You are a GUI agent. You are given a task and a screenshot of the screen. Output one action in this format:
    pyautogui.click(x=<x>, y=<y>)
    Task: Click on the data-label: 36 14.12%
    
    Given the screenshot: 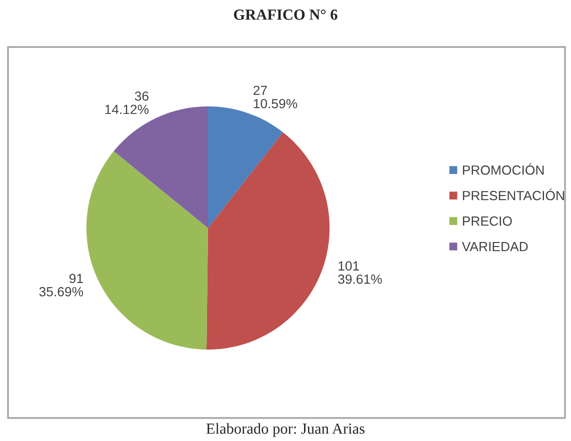 What is the action you would take?
    pyautogui.click(x=127, y=102)
    